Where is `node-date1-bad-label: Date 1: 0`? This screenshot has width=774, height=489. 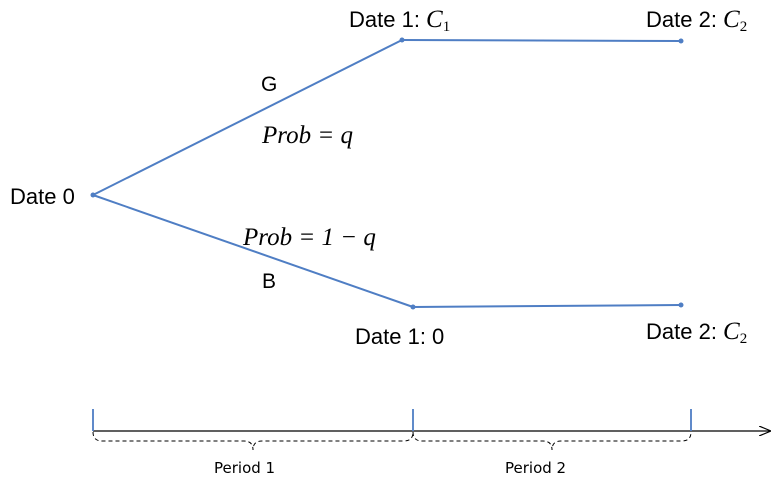 node-date1-bad-label: Date 1: 0 is located at coordinates (399, 337).